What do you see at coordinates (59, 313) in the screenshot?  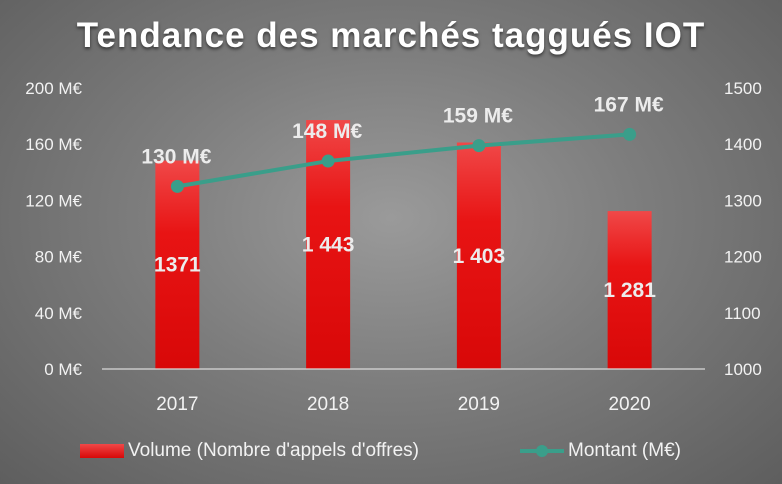 I see `left-axis-tick-label: 40 M€` at bounding box center [59, 313].